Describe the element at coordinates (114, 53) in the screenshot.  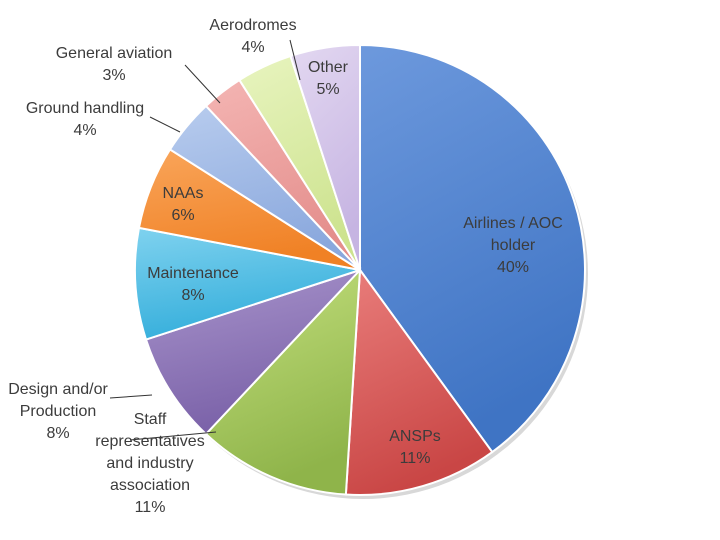
I see `slice-name-line: General aviation` at that location.